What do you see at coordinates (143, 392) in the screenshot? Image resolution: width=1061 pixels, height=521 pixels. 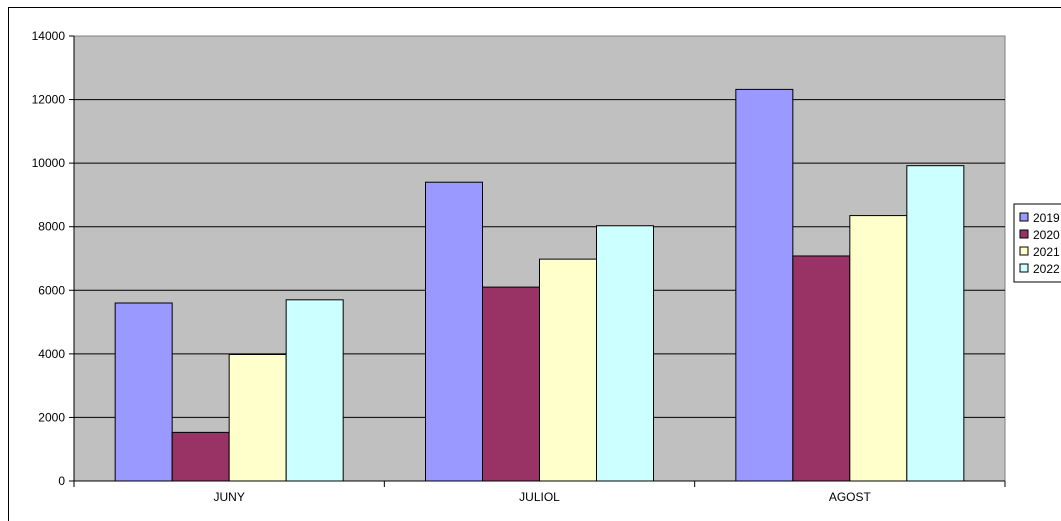 I see `bar-2019-juny` at bounding box center [143, 392].